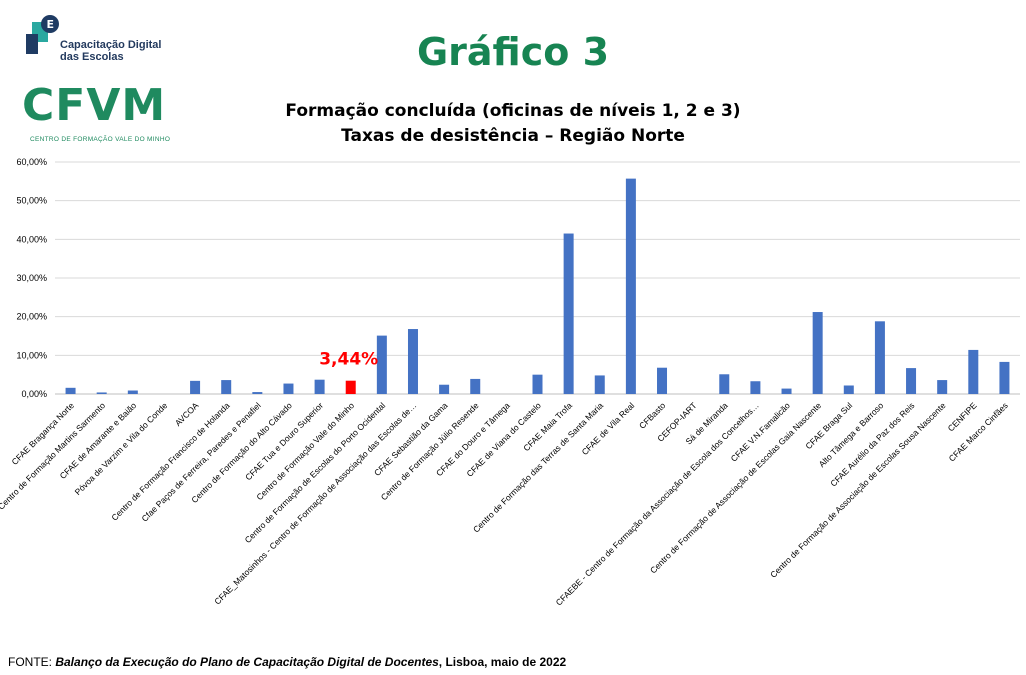 The width and height of the screenshot is (1026, 675). Describe the element at coordinates (31, 239) in the screenshot. I see `y-tick-label: 40,00%` at that location.